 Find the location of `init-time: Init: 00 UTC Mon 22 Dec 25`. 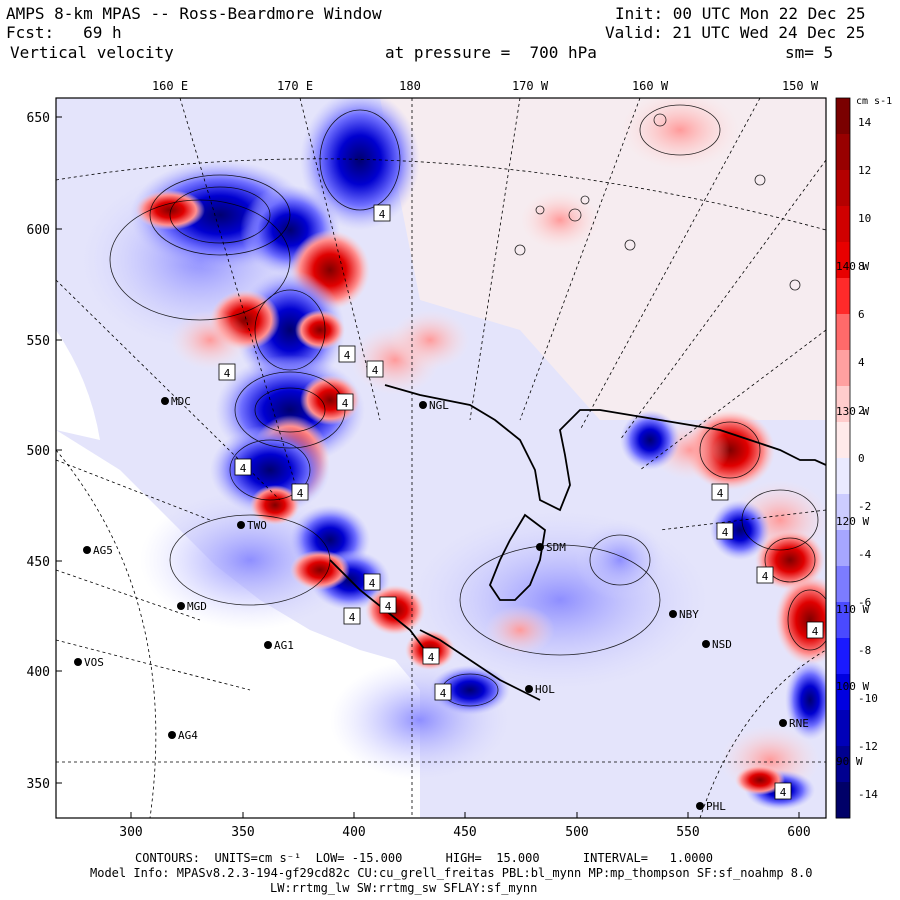

init-time: Init: 00 UTC Mon 22 Dec 25 is located at coordinates (740, 13).